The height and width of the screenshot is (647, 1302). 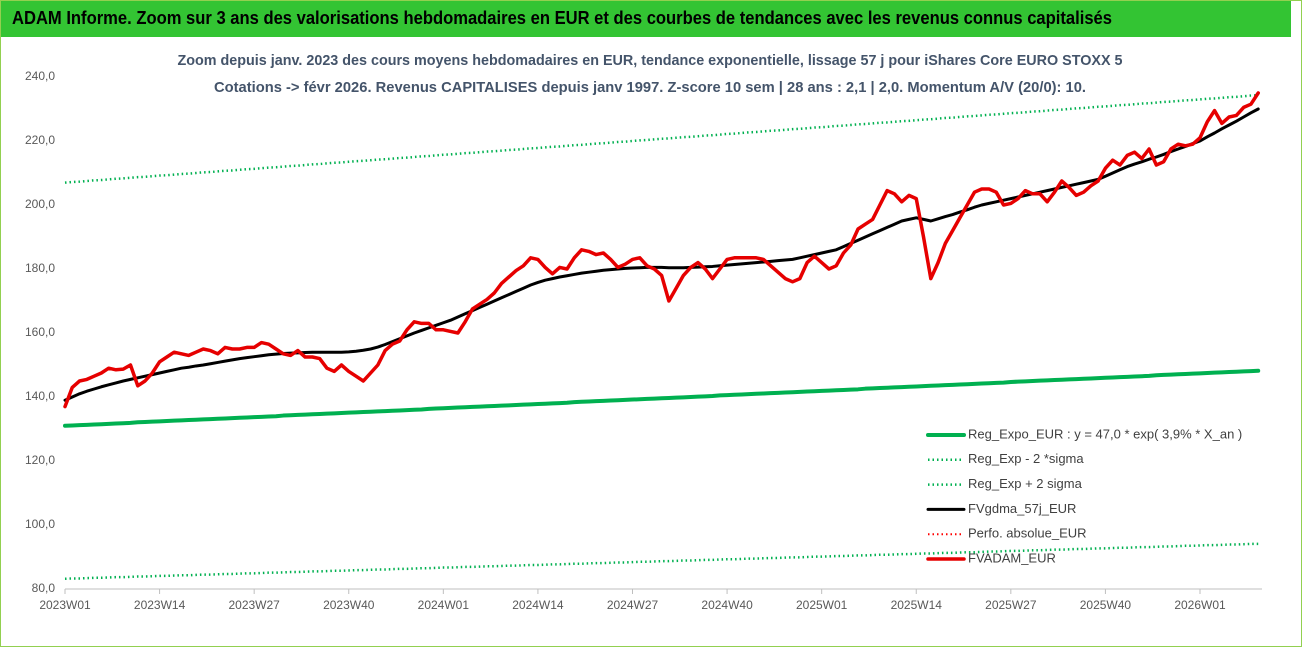 I want to click on x-tick-label: 2025W40, so click(x=1106, y=605).